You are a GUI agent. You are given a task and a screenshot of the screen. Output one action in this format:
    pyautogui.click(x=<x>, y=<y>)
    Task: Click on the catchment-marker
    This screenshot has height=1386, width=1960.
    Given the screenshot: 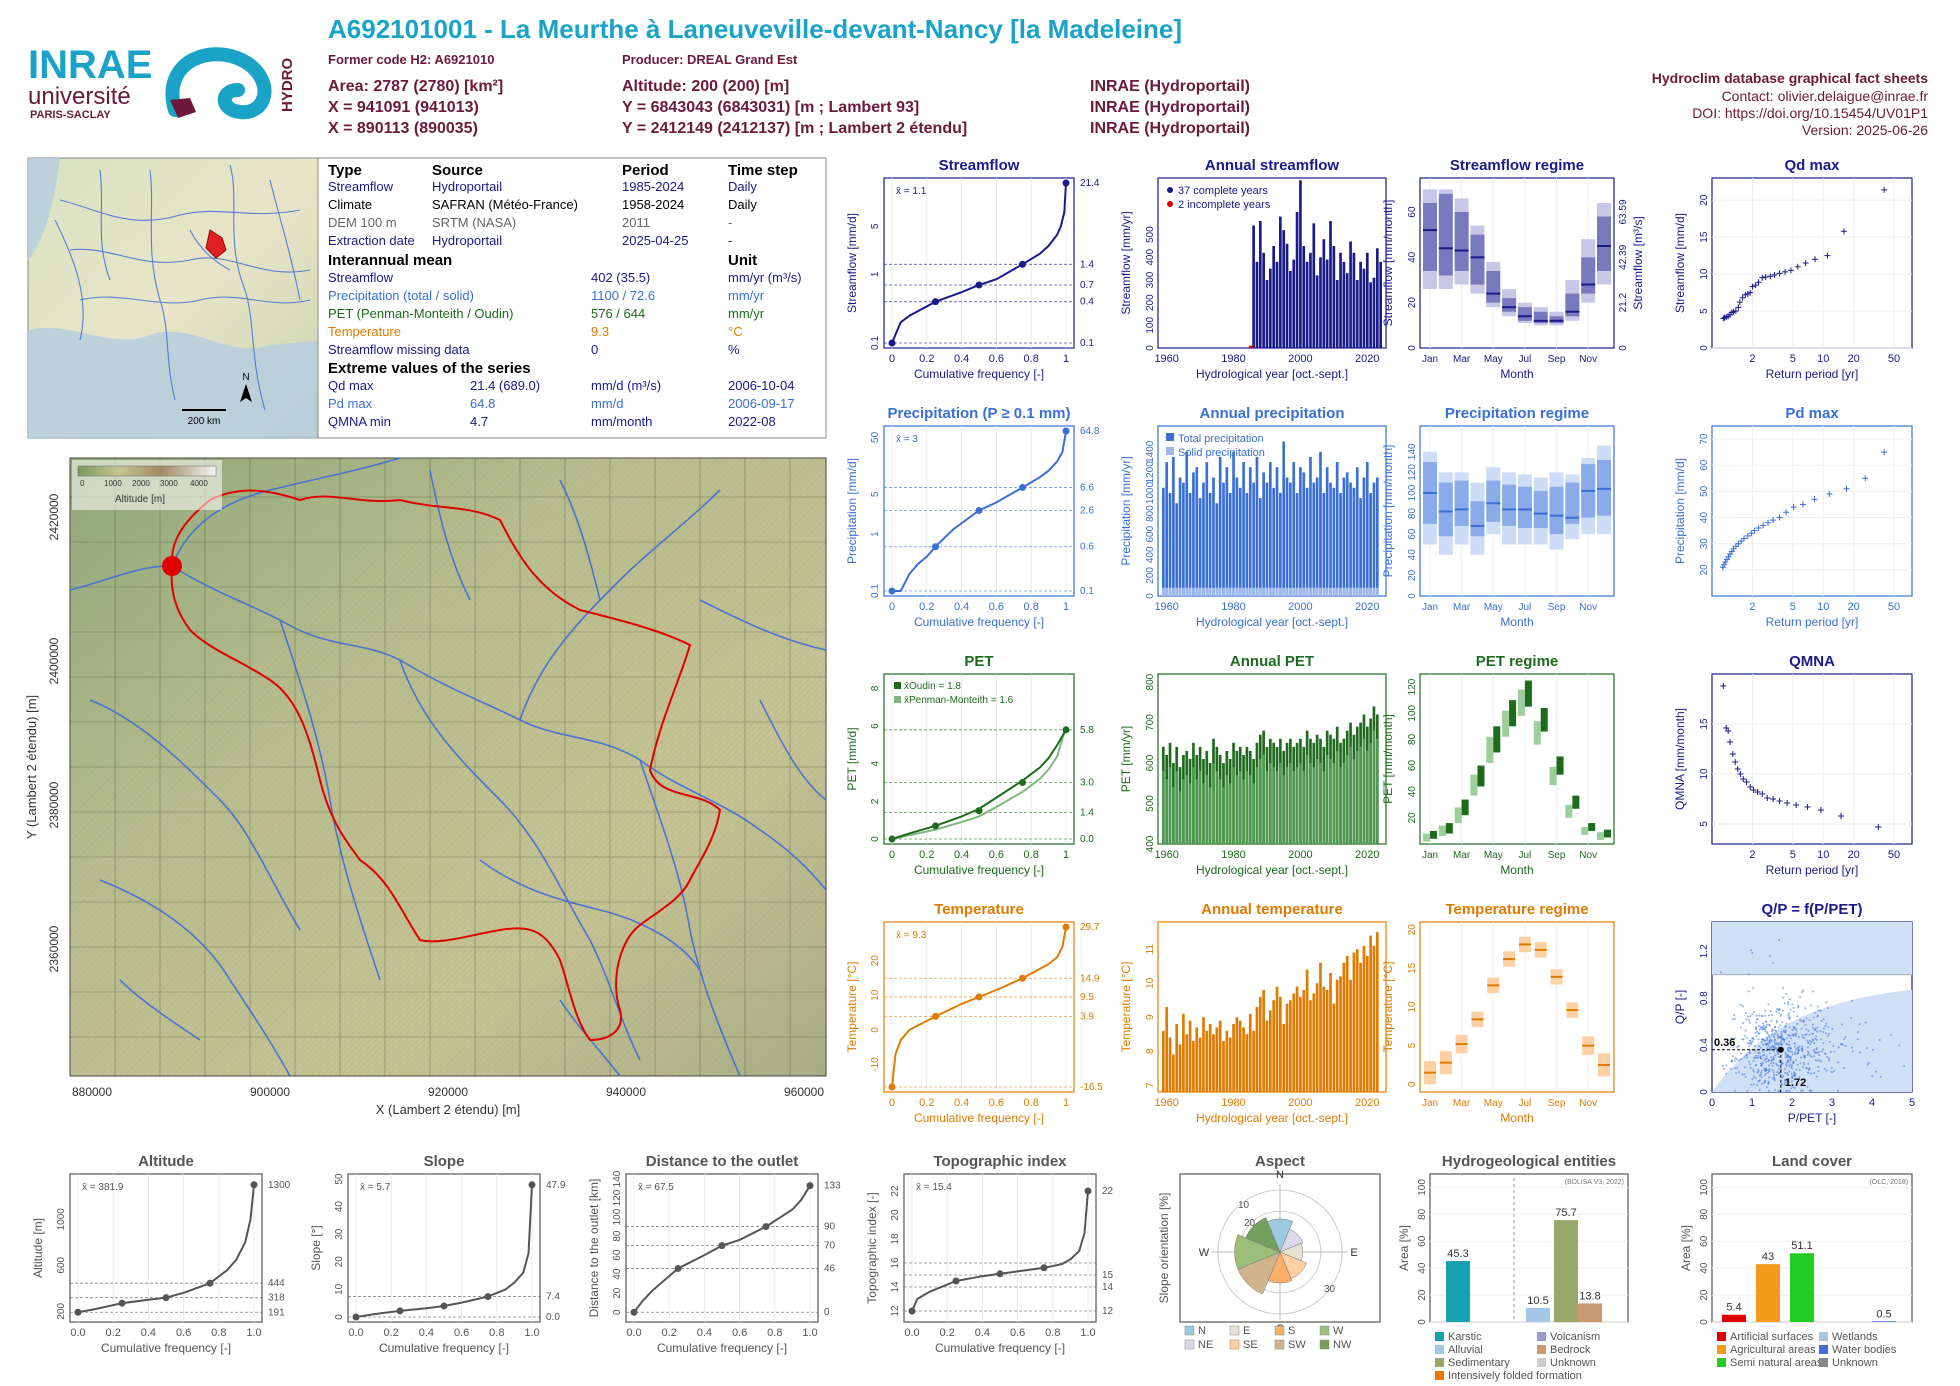 What is the action you would take?
    pyautogui.click(x=216, y=244)
    